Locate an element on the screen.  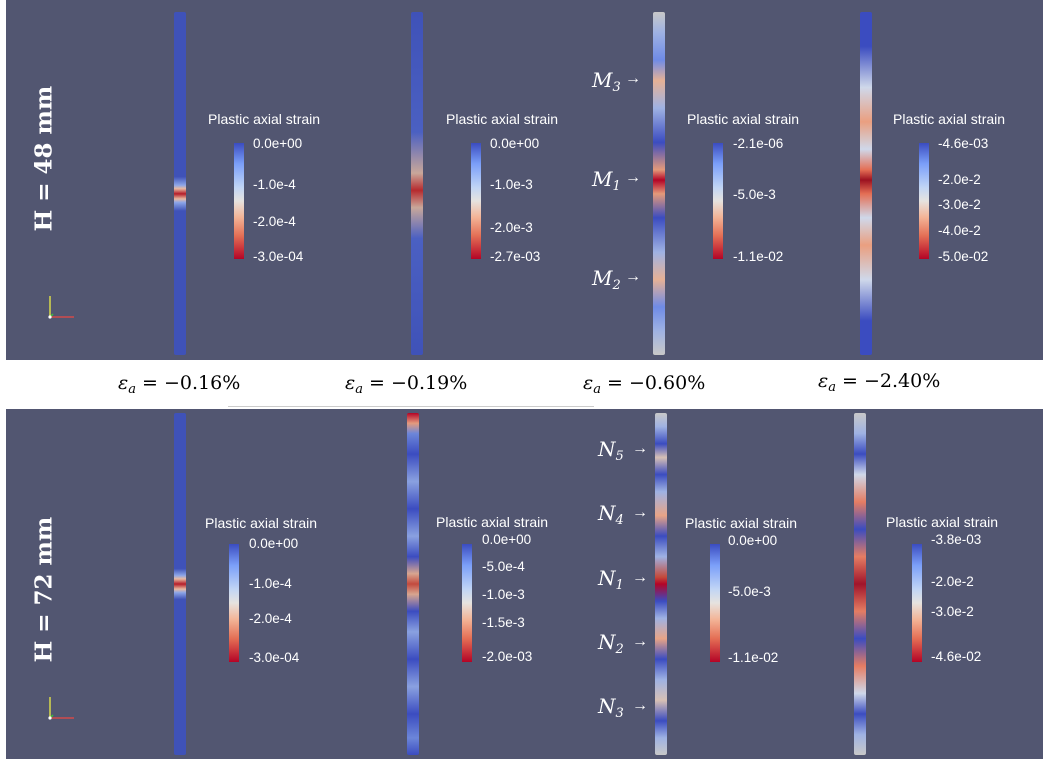
strain-label: εa = −0.16% is located at coordinates (179, 384).